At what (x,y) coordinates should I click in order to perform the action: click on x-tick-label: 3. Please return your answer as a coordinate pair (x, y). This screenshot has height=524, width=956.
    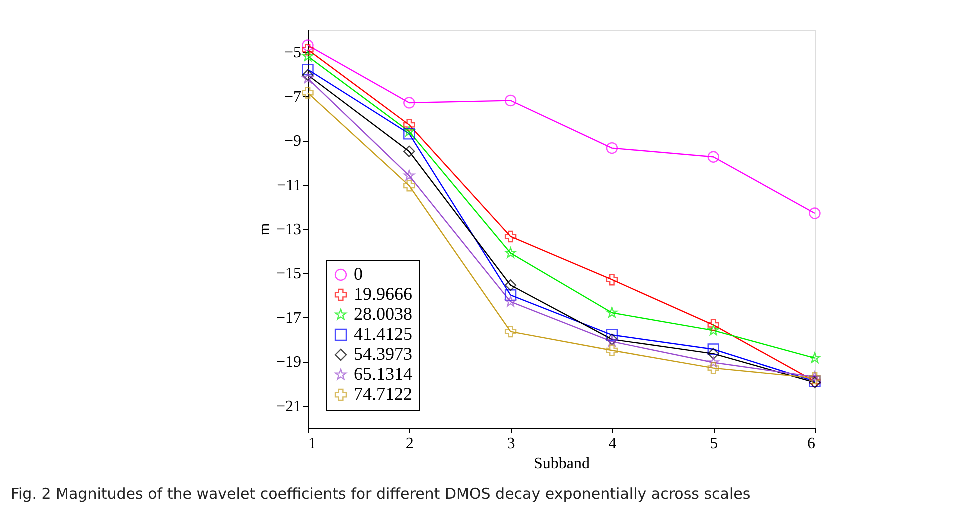
    Looking at the image, I should click on (511, 444).